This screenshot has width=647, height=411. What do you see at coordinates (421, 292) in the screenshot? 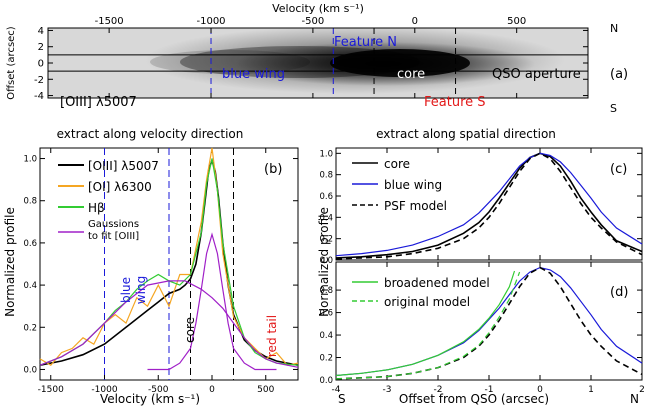
I see `panel-d-legend: broadened model original model` at bounding box center [421, 292].